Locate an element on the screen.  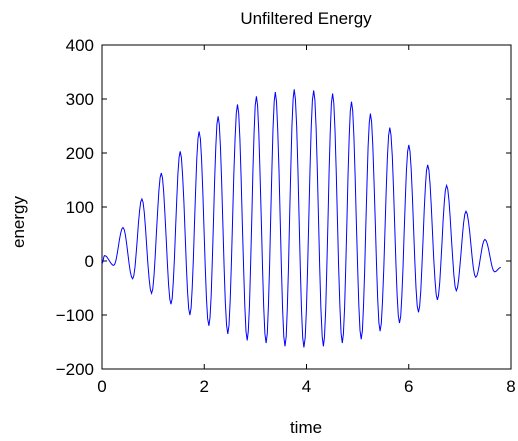
x-tick-label: 4 is located at coordinates (306, 386).